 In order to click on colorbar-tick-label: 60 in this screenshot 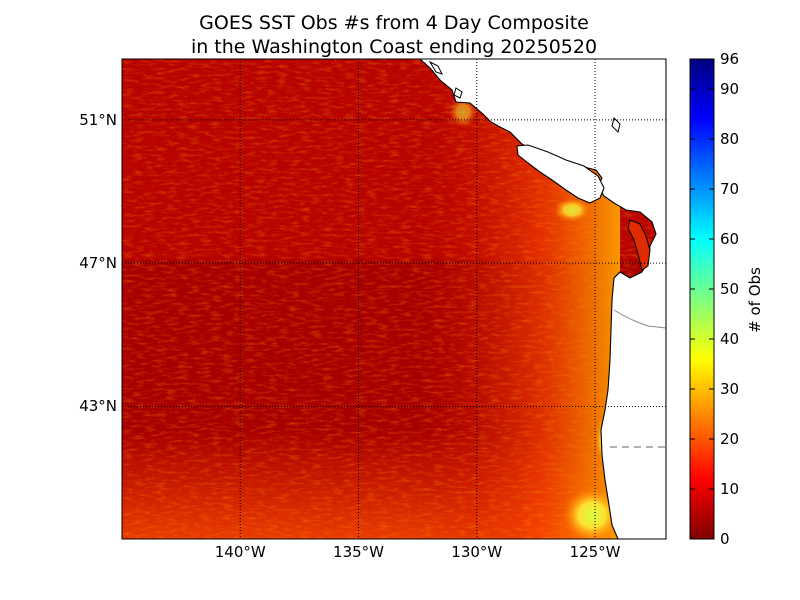, I will do `click(730, 239)`.